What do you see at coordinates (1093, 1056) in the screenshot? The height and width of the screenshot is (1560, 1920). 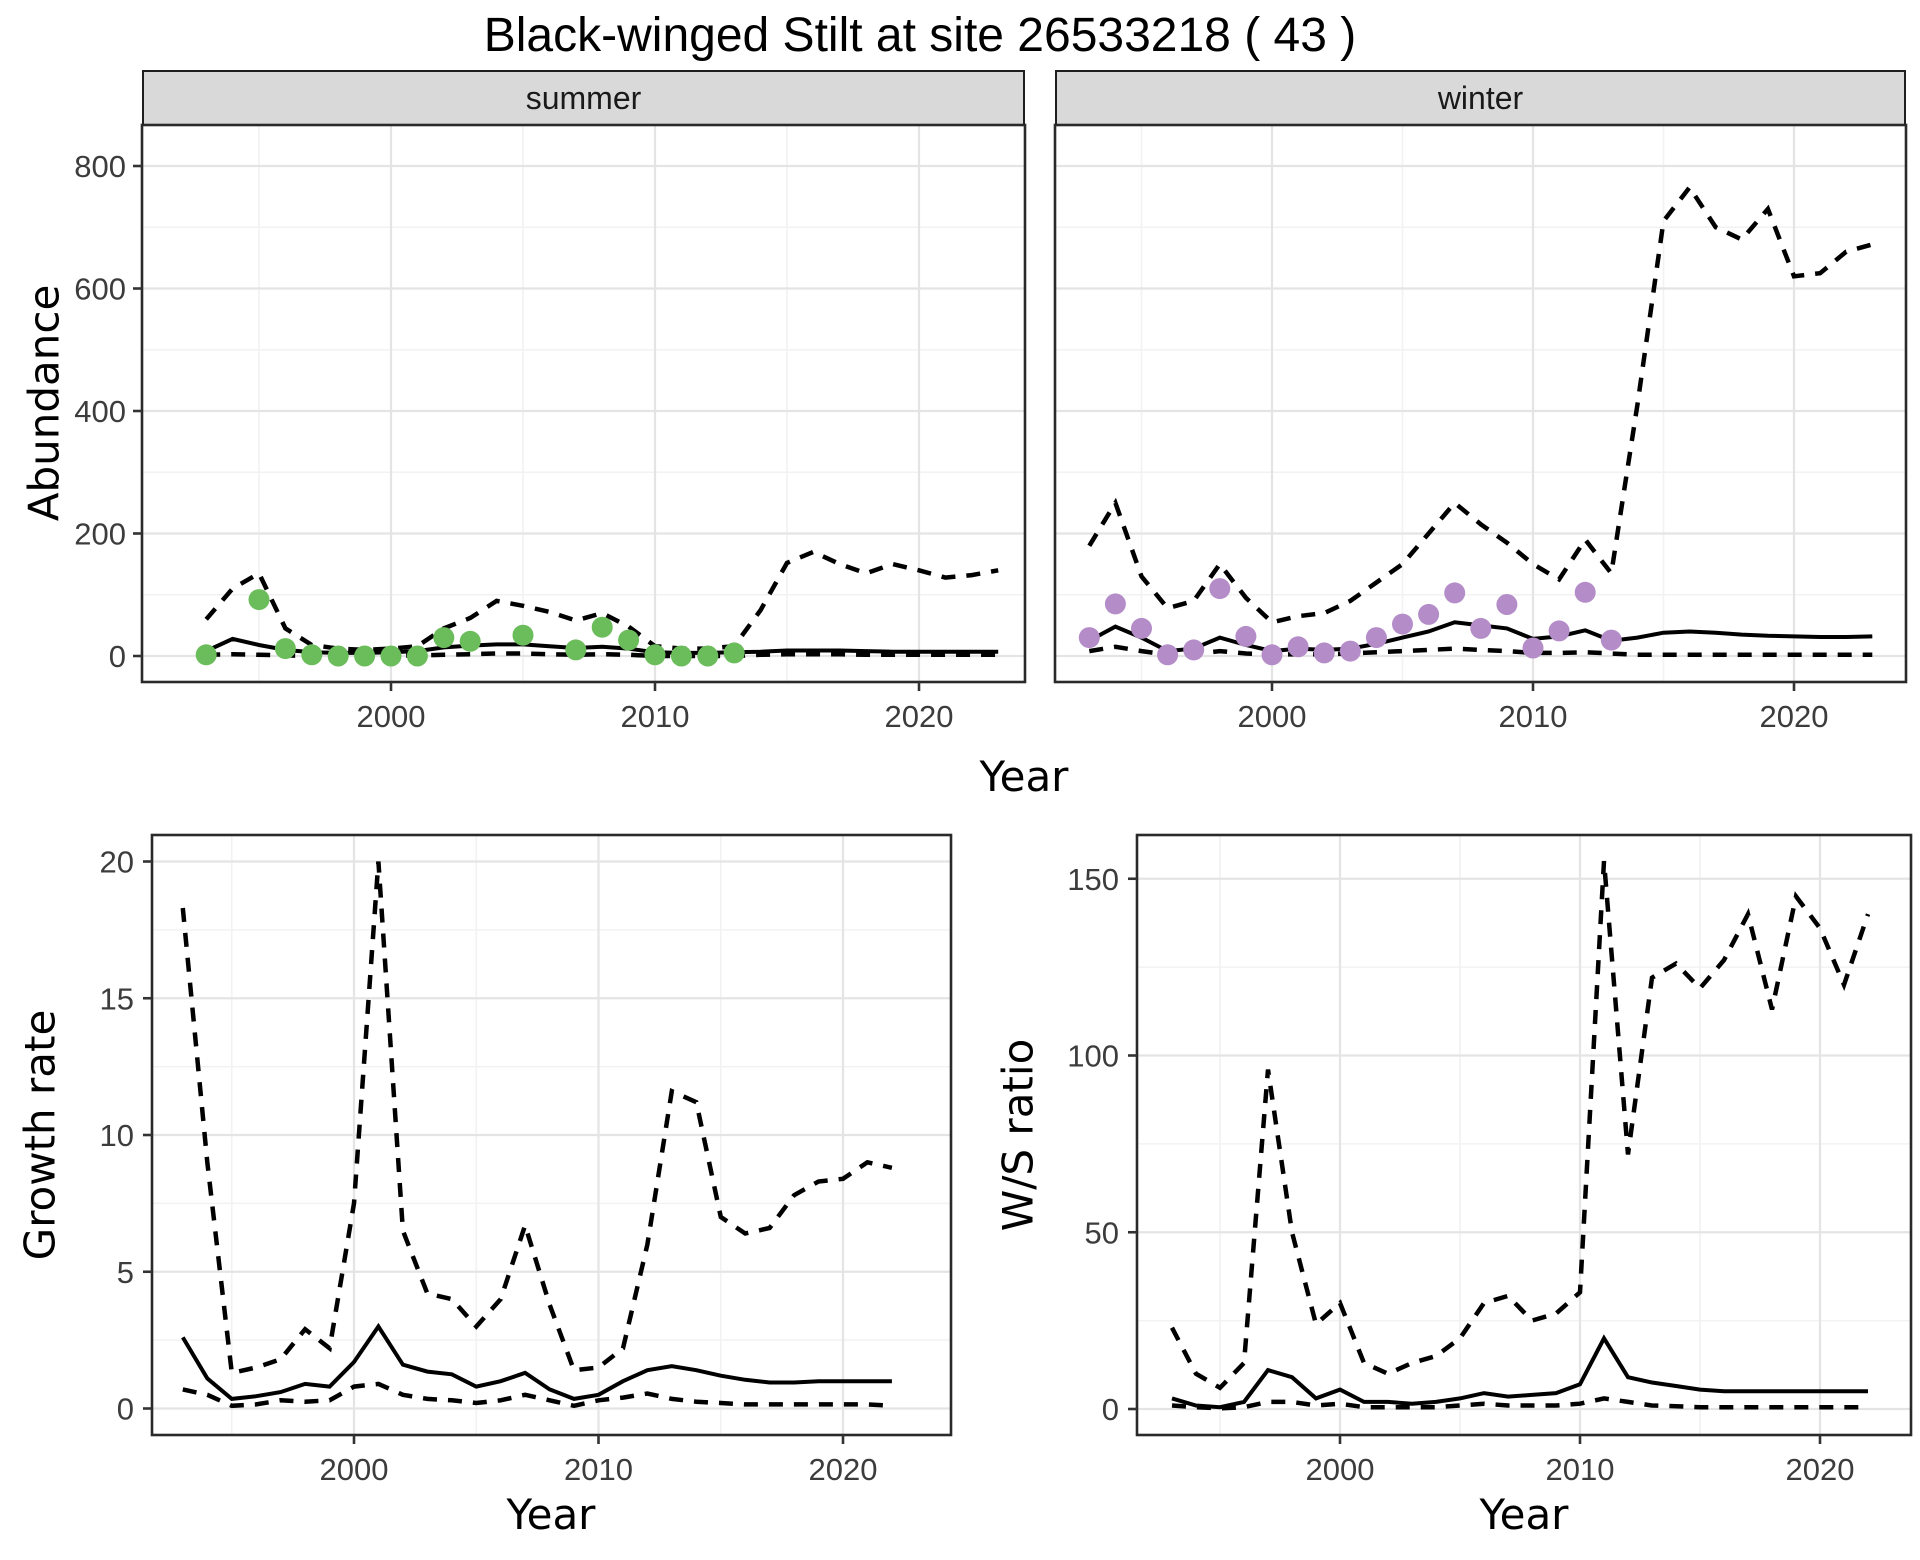 I see `y-tick-label: 100` at bounding box center [1093, 1056].